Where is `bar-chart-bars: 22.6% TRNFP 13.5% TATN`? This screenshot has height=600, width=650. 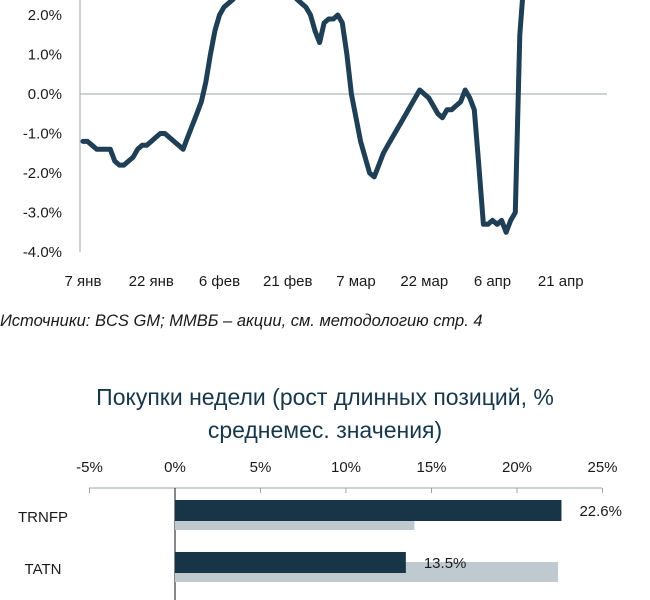
bar-chart-bars: 22.6% TRNFP 13.5% TATN is located at coordinates (320, 541).